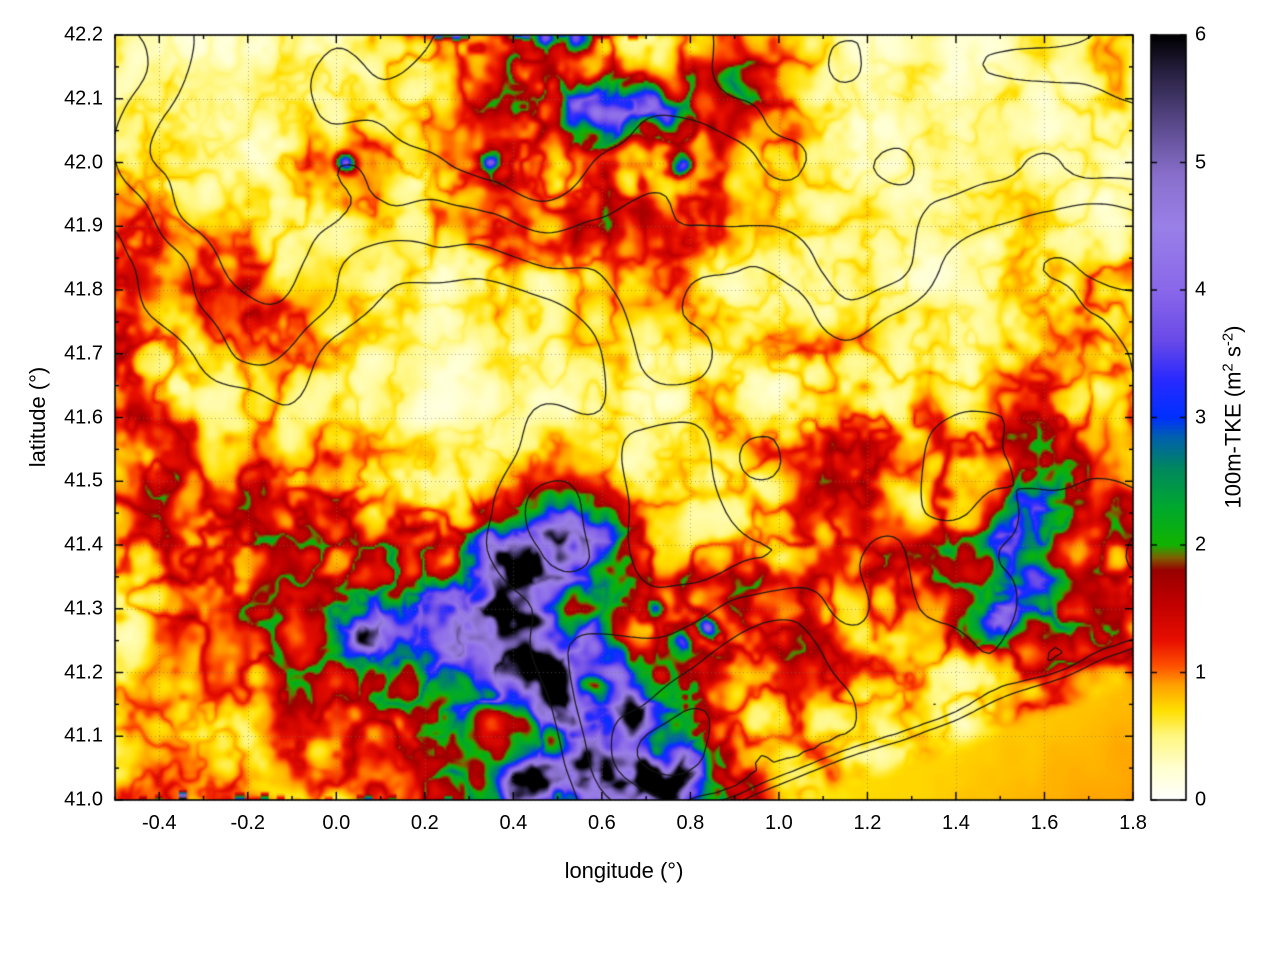 The width and height of the screenshot is (1280, 960). What do you see at coordinates (83, 799) in the screenshot?
I see `y-tick-label: 41.0` at bounding box center [83, 799].